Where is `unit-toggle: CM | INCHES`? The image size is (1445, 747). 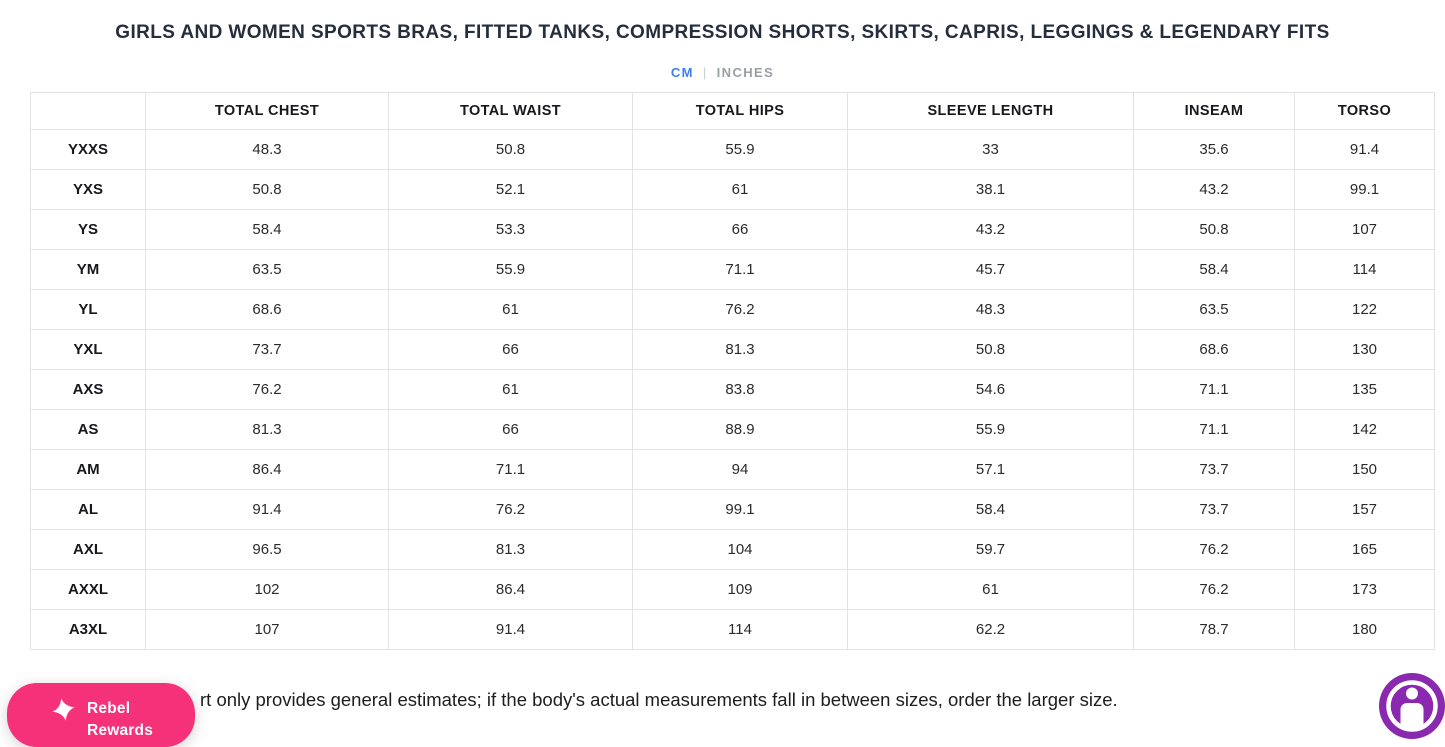 unit-toggle: CM | INCHES is located at coordinates (722, 72).